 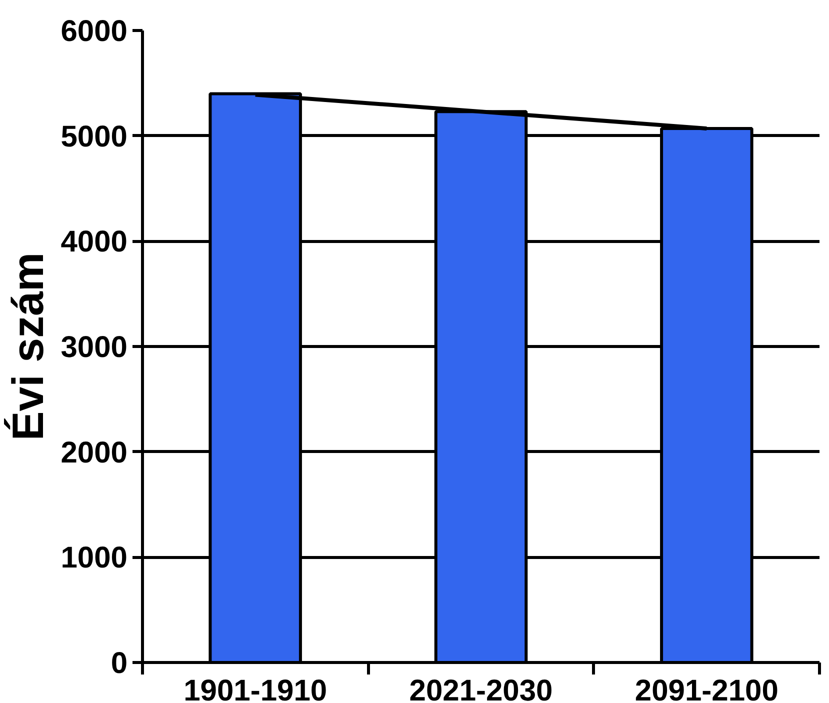 I want to click on y-tick-label: 5000, so click(x=94, y=137).